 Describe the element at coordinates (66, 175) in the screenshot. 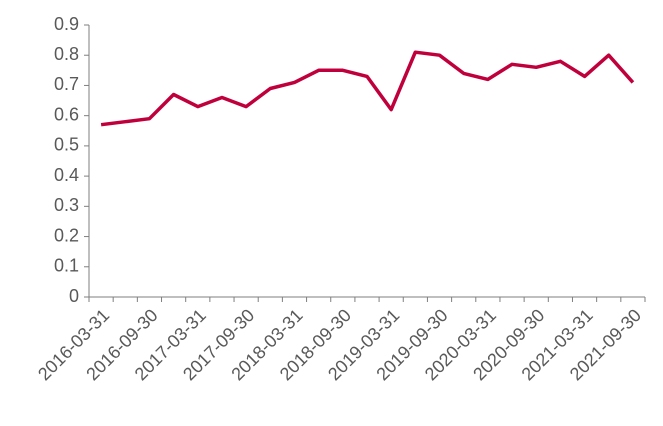

I see `y-tick-label: 0.4` at that location.